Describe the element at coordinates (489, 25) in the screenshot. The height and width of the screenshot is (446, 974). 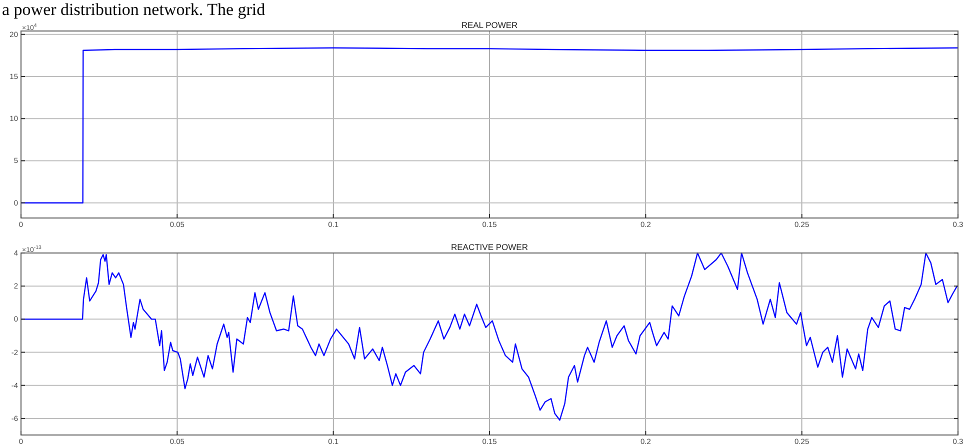
I see `chart-title: REAL POWER` at that location.